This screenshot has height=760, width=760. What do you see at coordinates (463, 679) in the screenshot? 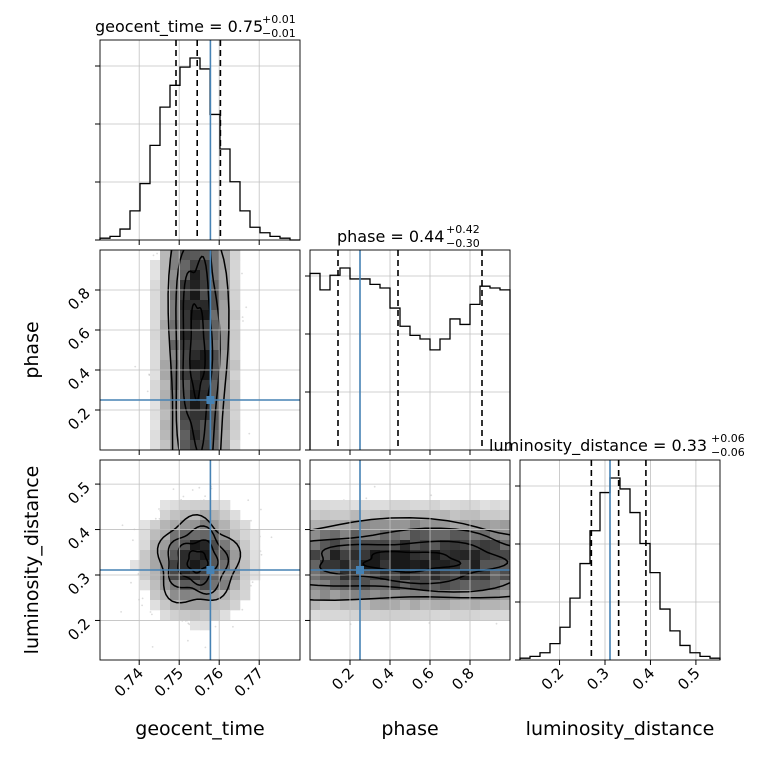
I see `x-tick-label: 0.8` at bounding box center [463, 679].